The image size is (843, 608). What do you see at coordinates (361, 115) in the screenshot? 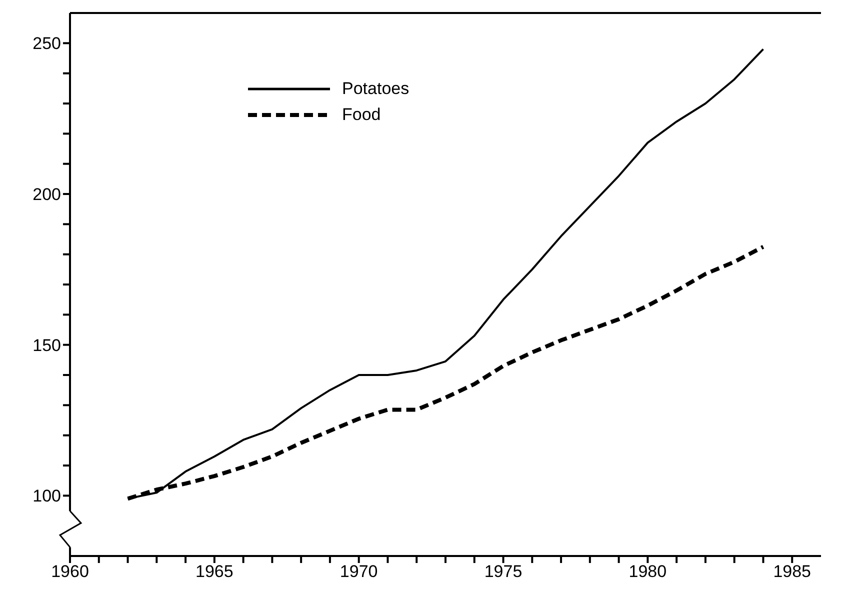
I see `legend-label: Food` at bounding box center [361, 115].